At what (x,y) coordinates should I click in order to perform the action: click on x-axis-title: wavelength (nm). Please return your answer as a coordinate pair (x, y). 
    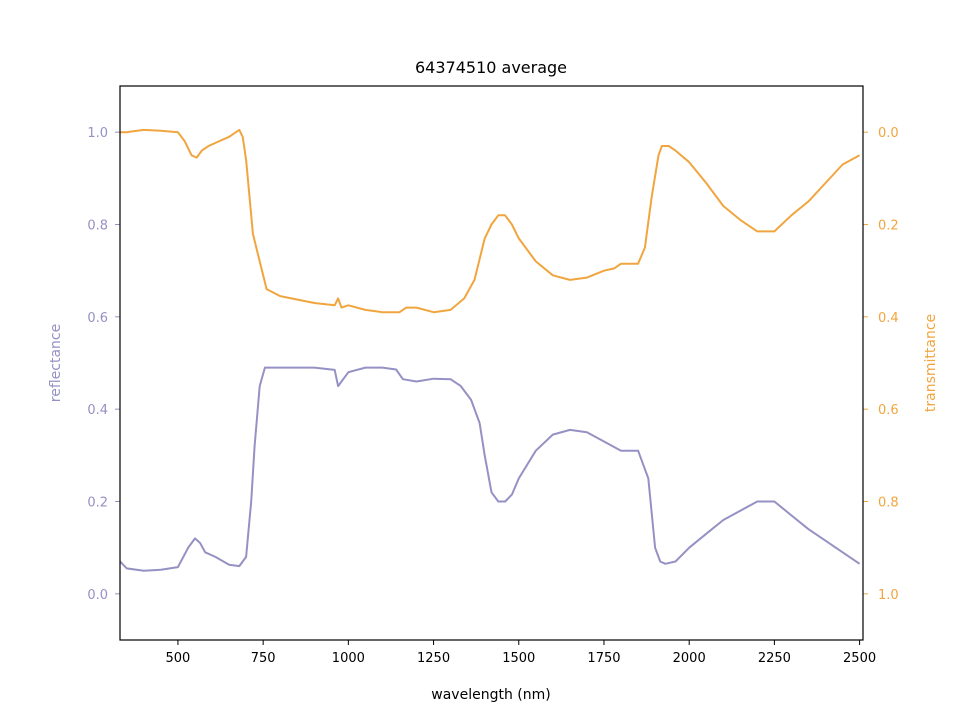
    Looking at the image, I should click on (490, 695).